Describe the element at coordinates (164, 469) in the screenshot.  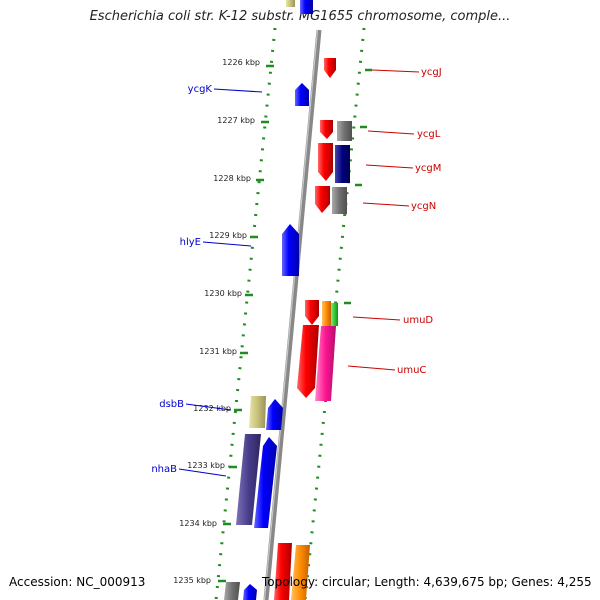
I see `gene-label-left: nhaB` at that location.